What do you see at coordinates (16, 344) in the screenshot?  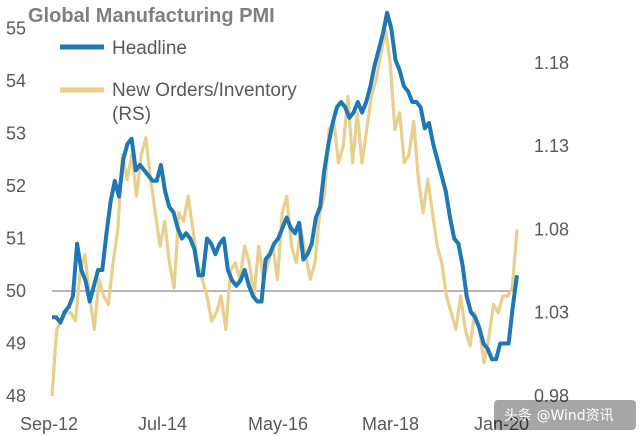 I see `left-tick-label: 49` at bounding box center [16, 344].